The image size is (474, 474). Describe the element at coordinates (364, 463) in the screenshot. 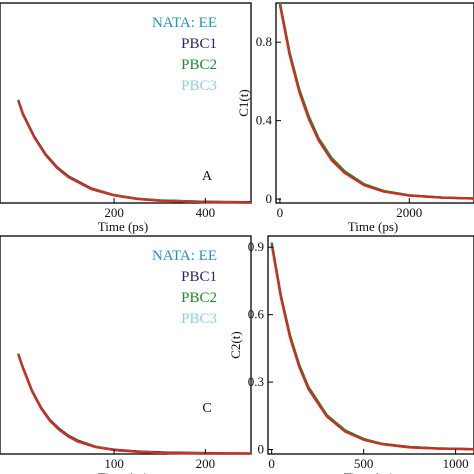

I see `x-tick-label: 500` at that location.